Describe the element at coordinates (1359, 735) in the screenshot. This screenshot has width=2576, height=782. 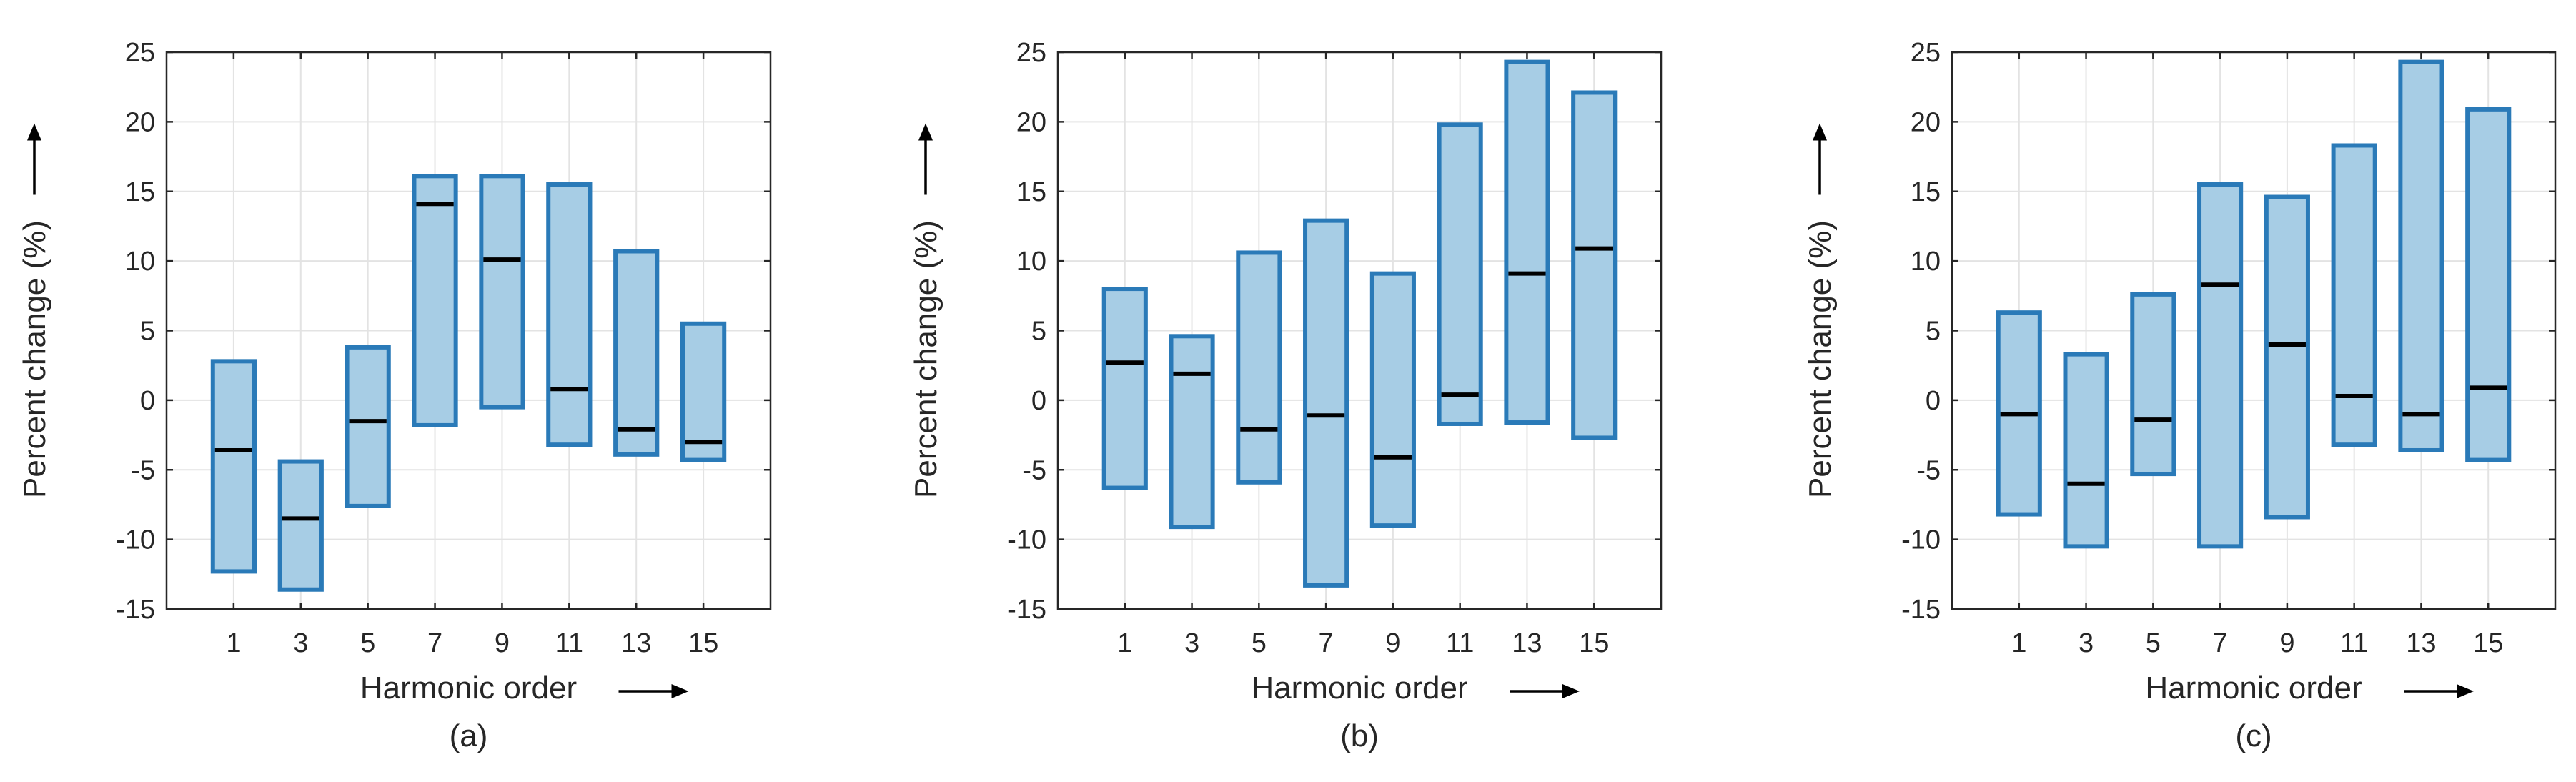
I see `panel-caption: (b)` at that location.